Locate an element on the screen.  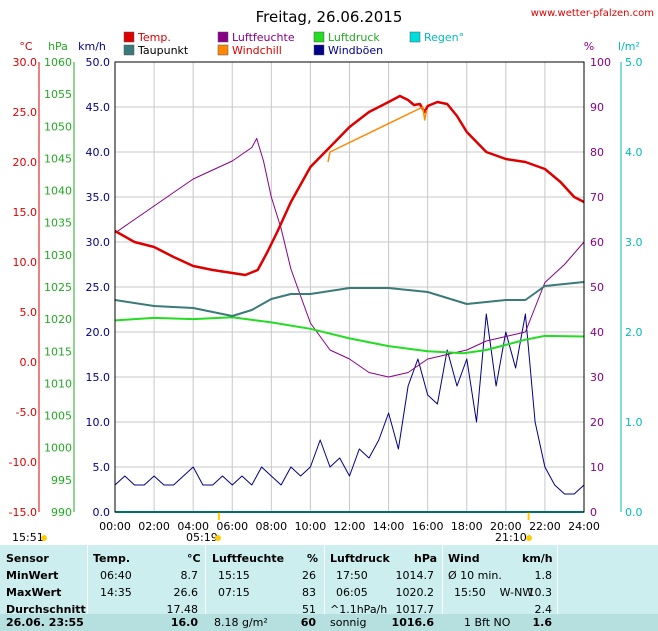
humidity-value: 60 is located at coordinates (308, 622).